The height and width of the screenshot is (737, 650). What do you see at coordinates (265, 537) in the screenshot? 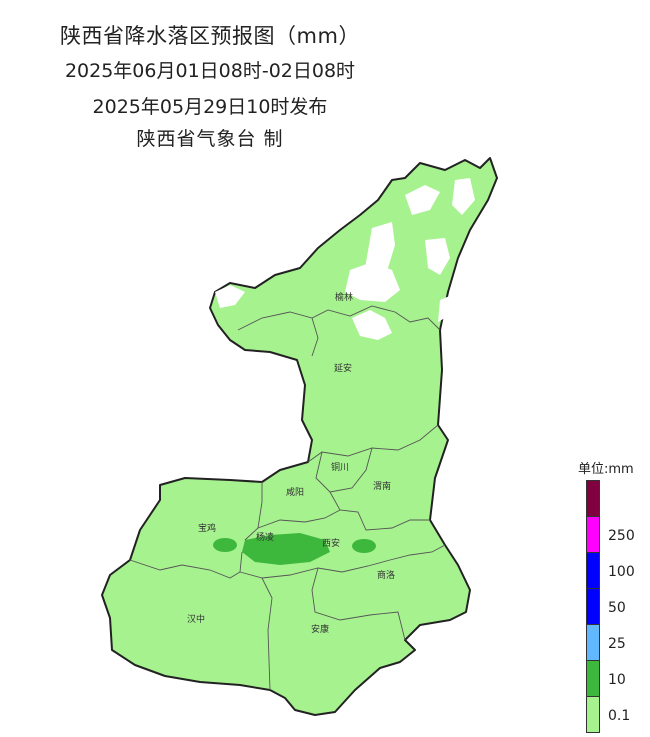
I see `city-label-yangling: 杨凌` at bounding box center [265, 537].